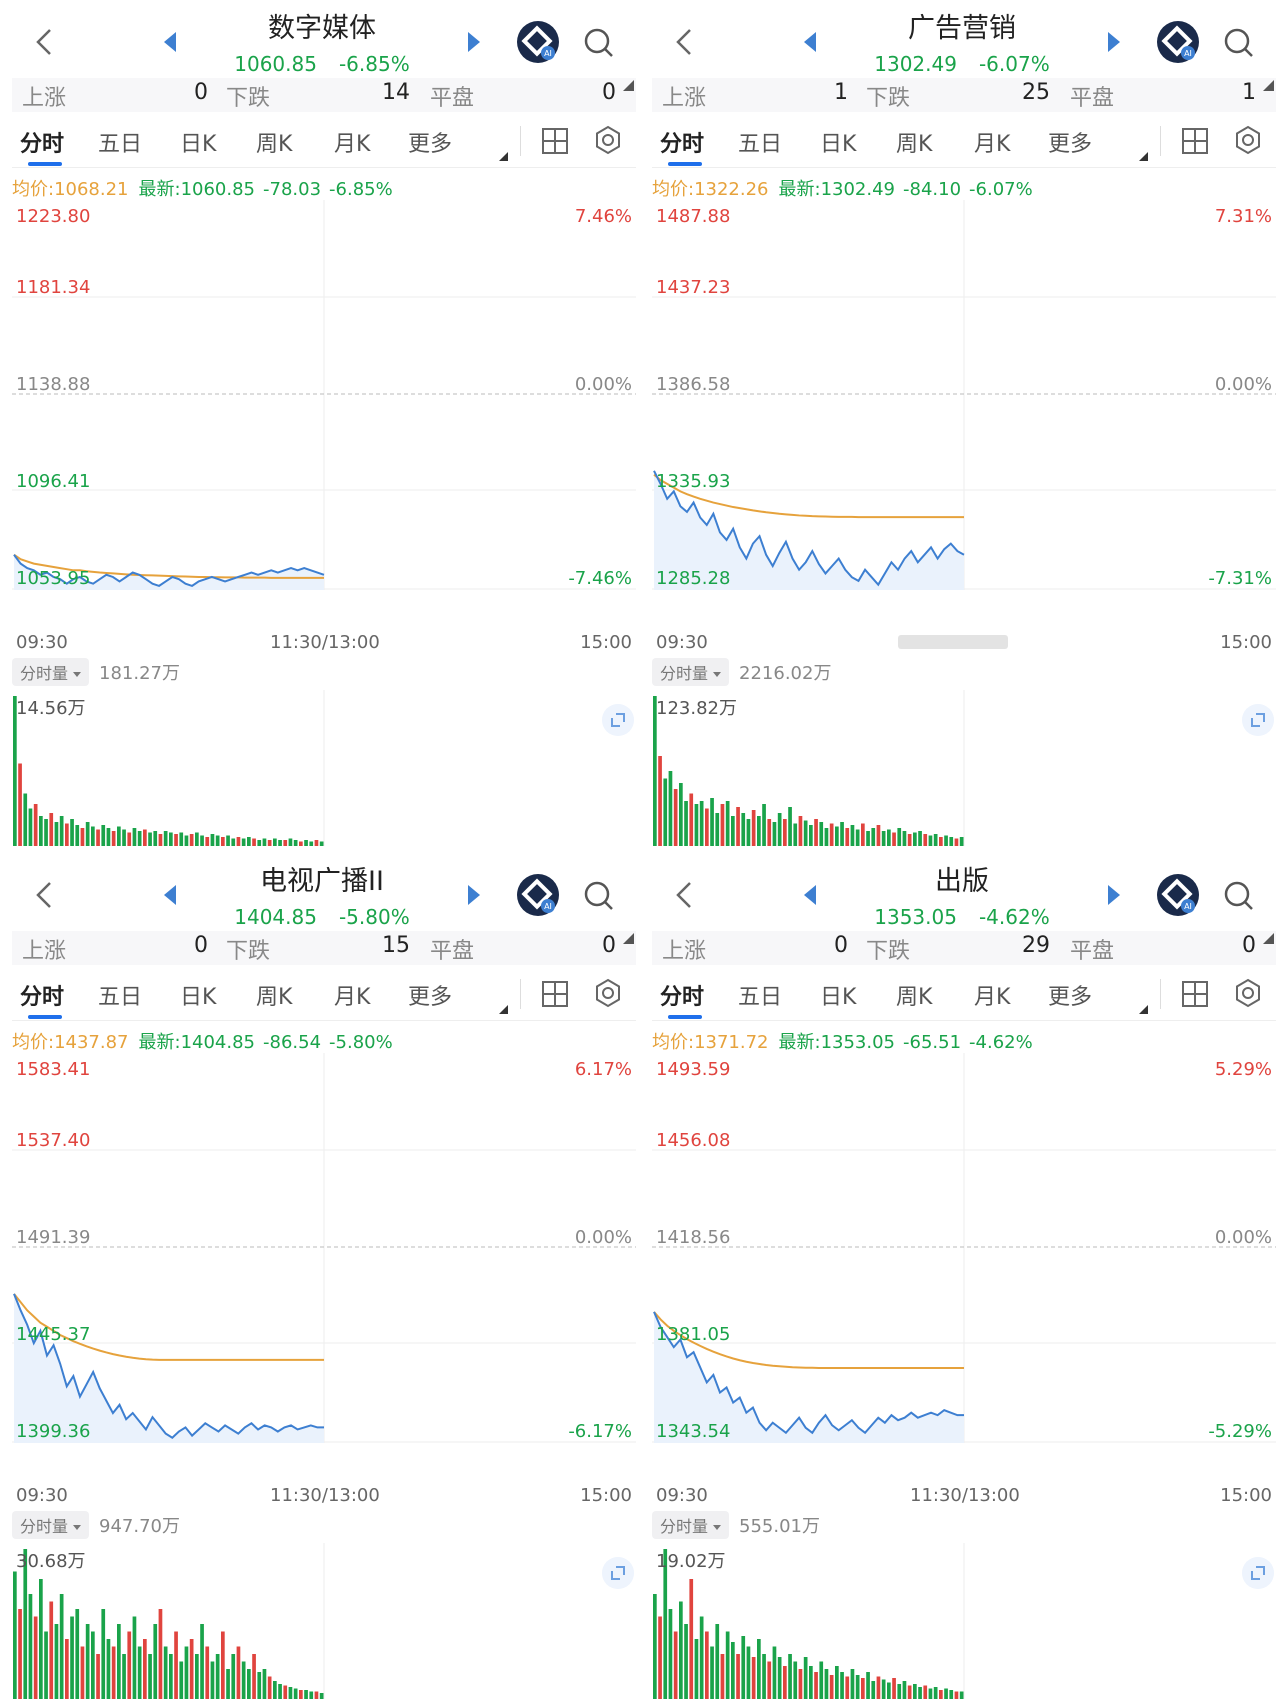 The height and width of the screenshot is (1706, 1280). Describe the element at coordinates (842, 1041) in the screenshot. I see `quote-summary: 均价:1371.72 最新:1353.05 -65.51 -4.62%` at that location.